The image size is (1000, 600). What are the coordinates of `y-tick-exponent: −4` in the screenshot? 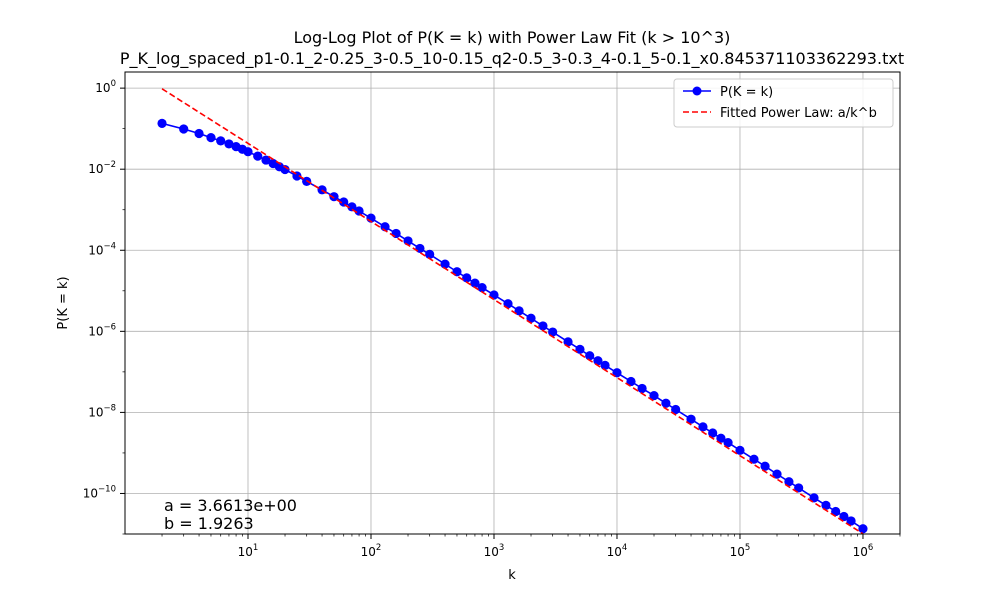 It's located at (109, 246).